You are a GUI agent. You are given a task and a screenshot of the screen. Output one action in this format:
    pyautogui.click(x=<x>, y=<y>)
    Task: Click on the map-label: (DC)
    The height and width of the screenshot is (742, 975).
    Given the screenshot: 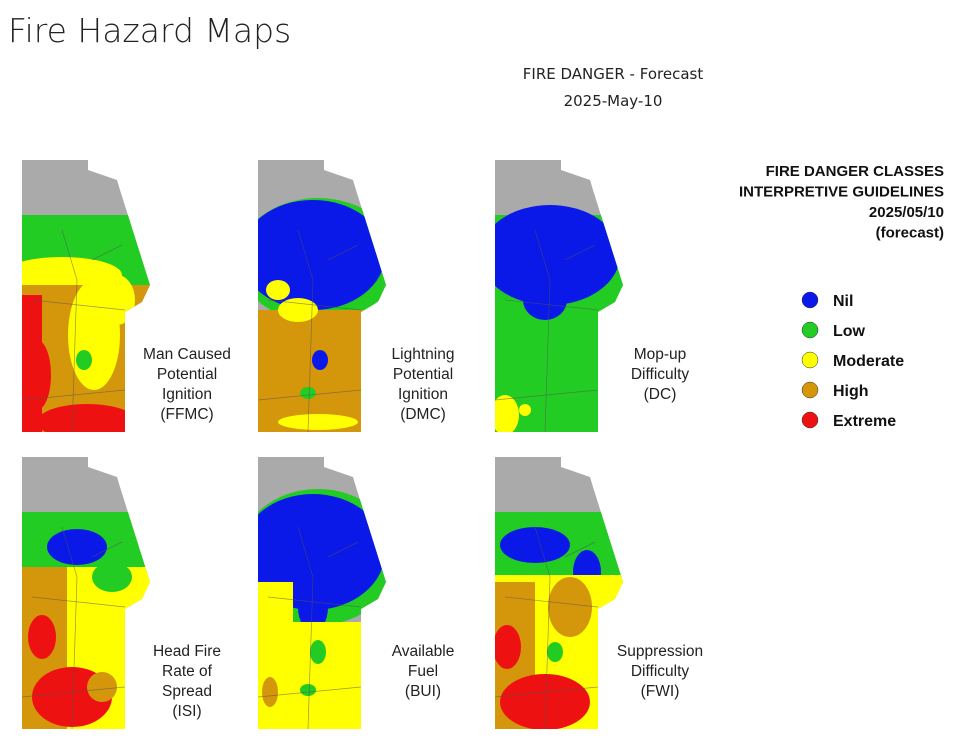 What is the action you would take?
    pyautogui.click(x=660, y=394)
    